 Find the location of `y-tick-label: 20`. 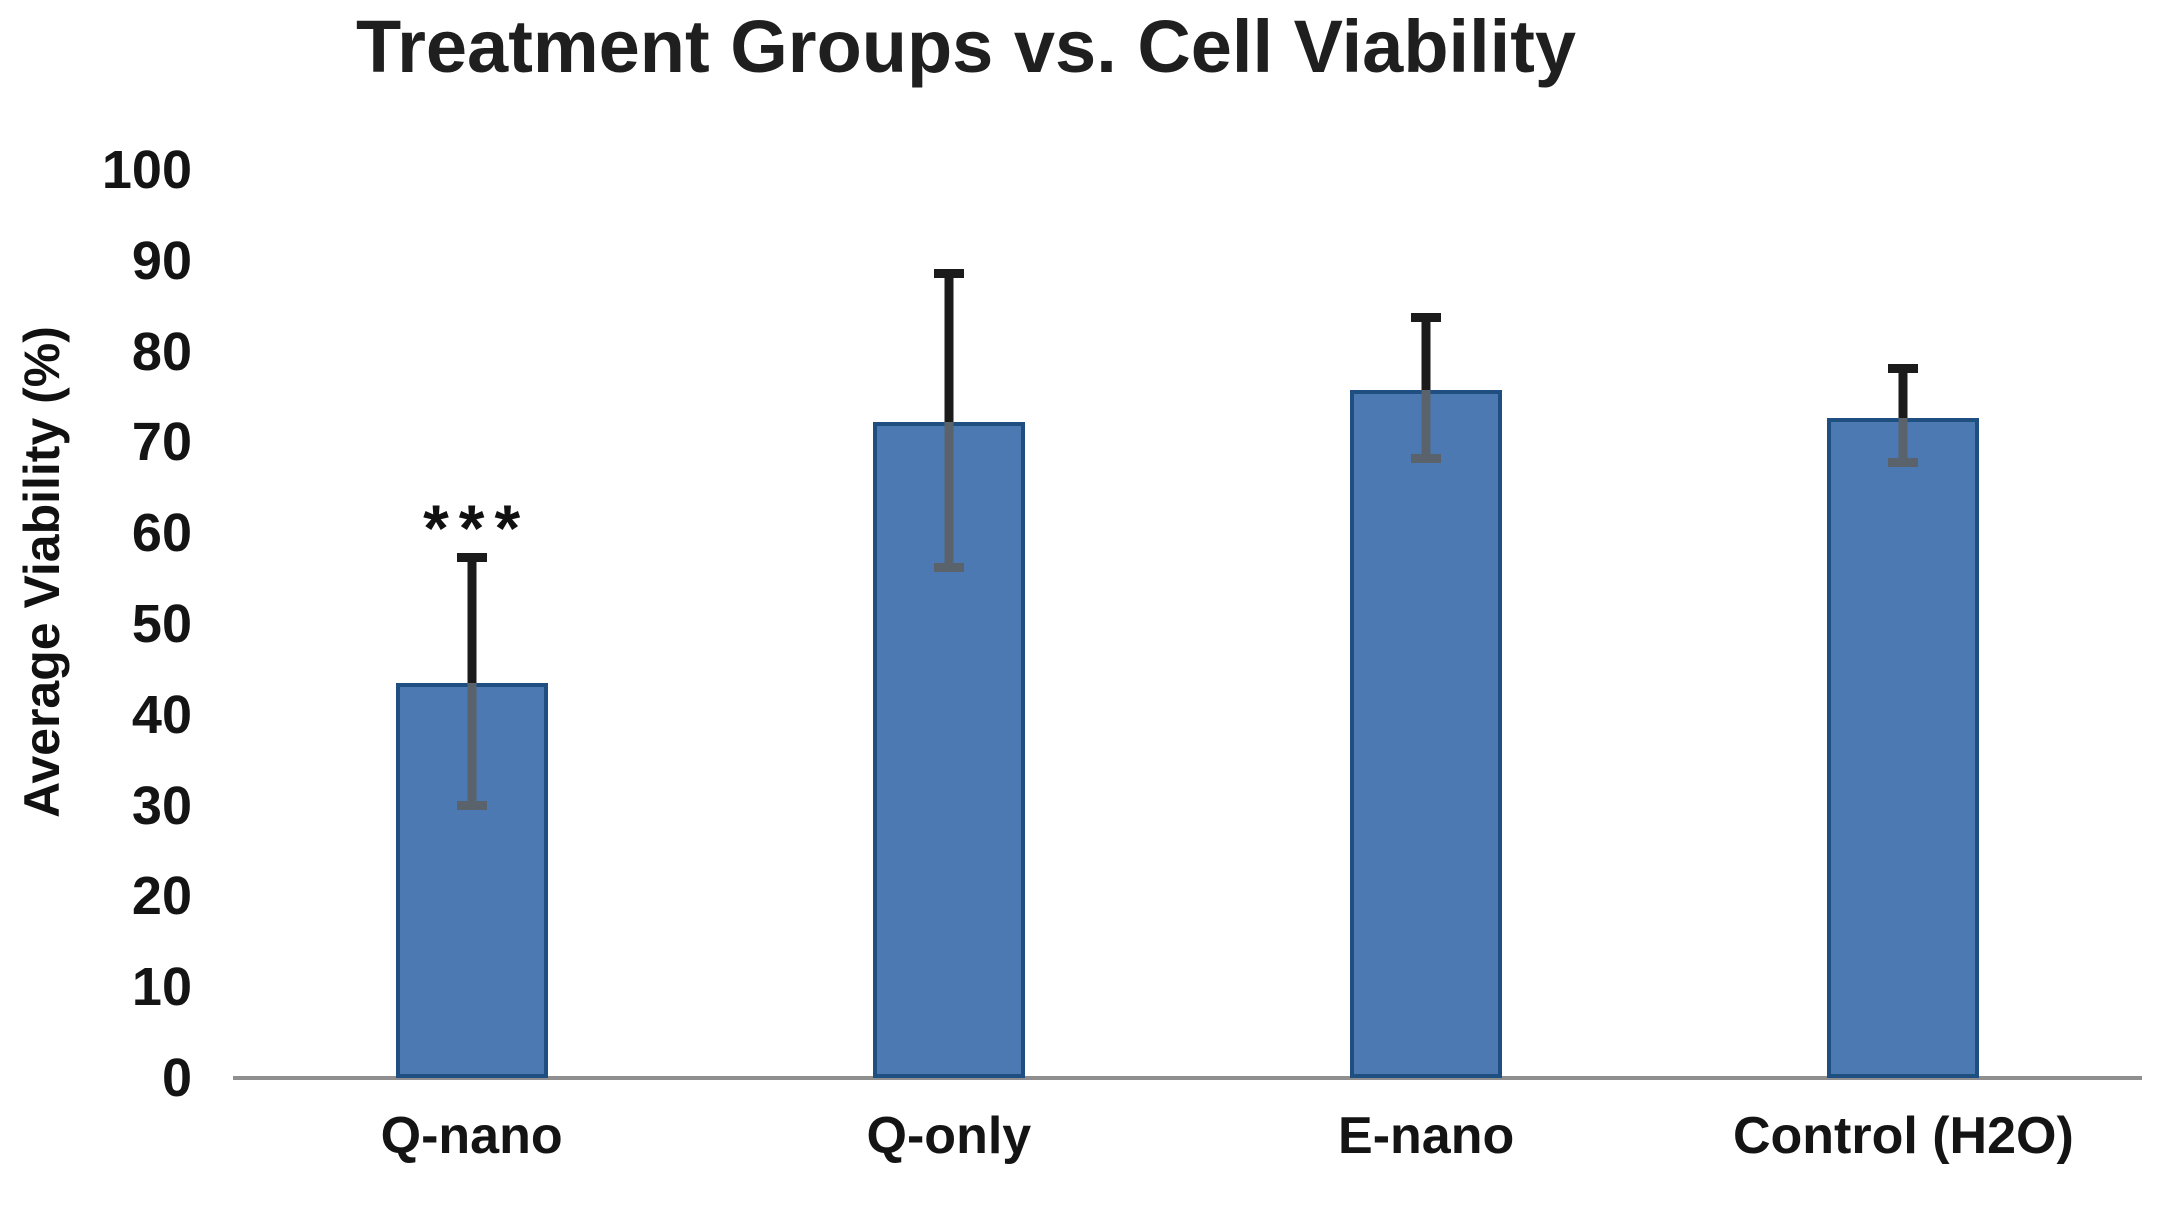

y-tick-label: 20 is located at coordinates (161, 896).